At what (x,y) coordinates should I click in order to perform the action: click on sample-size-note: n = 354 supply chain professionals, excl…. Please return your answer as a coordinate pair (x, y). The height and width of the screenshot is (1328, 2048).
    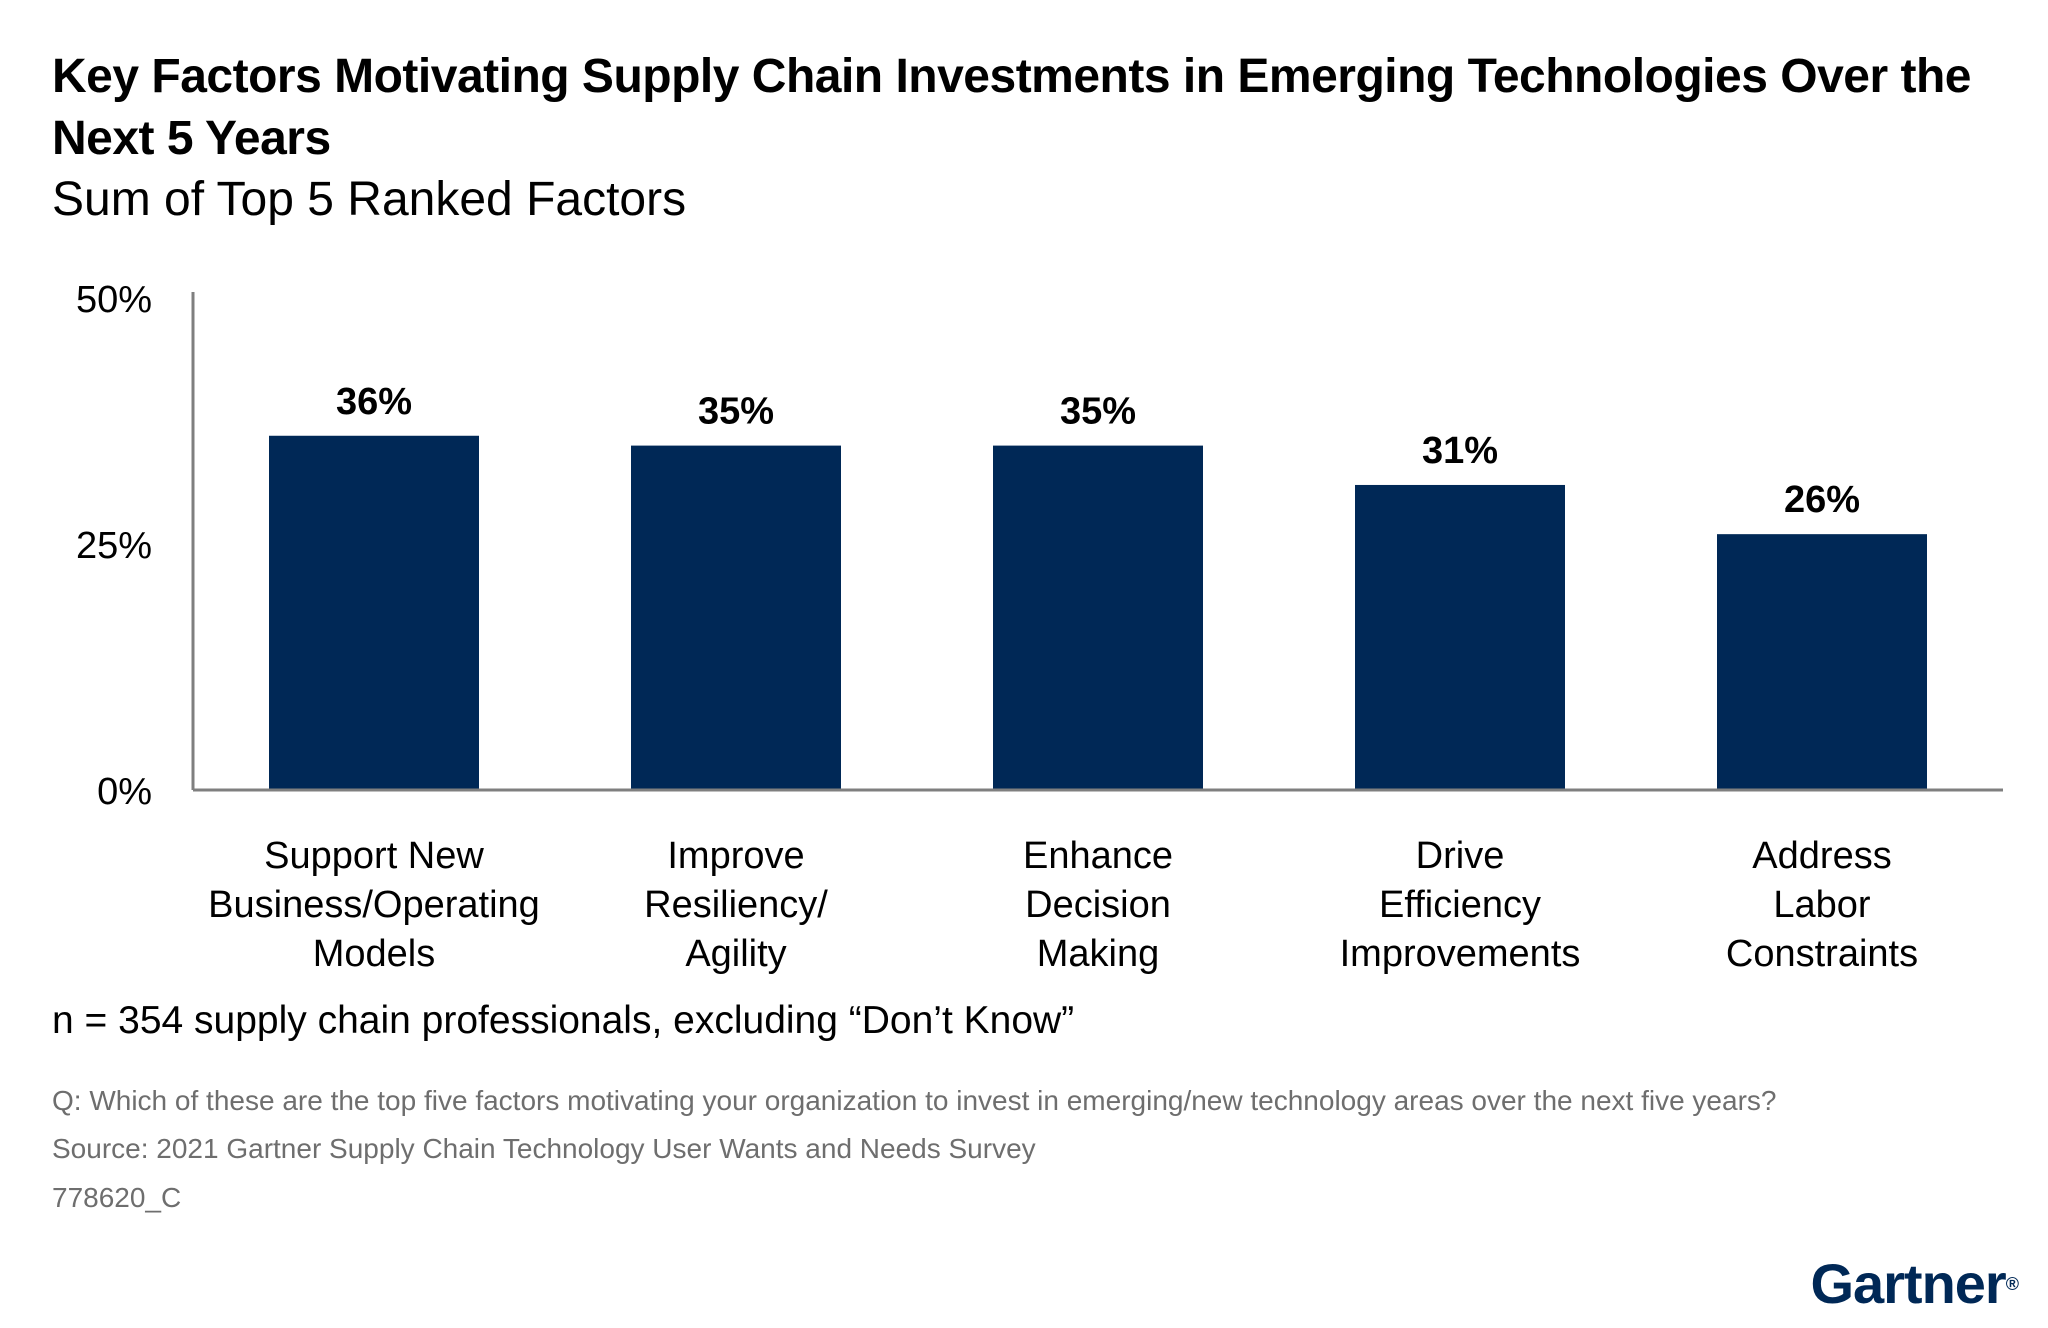
    Looking at the image, I should click on (563, 1020).